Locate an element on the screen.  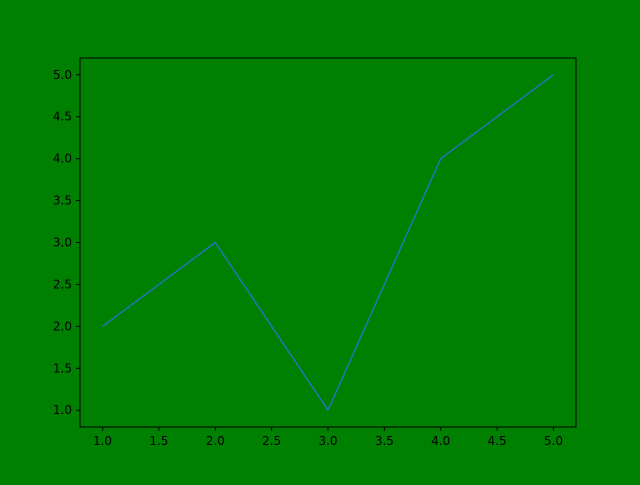
y-tick-label: 3.5 is located at coordinates (62, 201).